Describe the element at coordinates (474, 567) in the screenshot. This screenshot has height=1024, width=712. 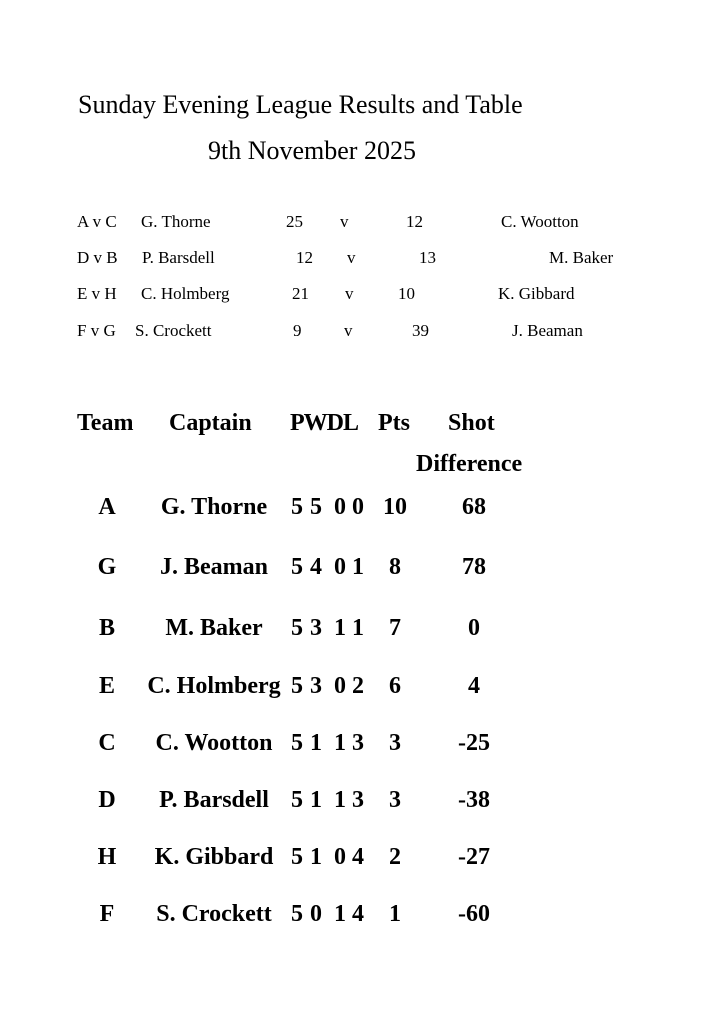
I see `table-shot-difference: 78` at that location.